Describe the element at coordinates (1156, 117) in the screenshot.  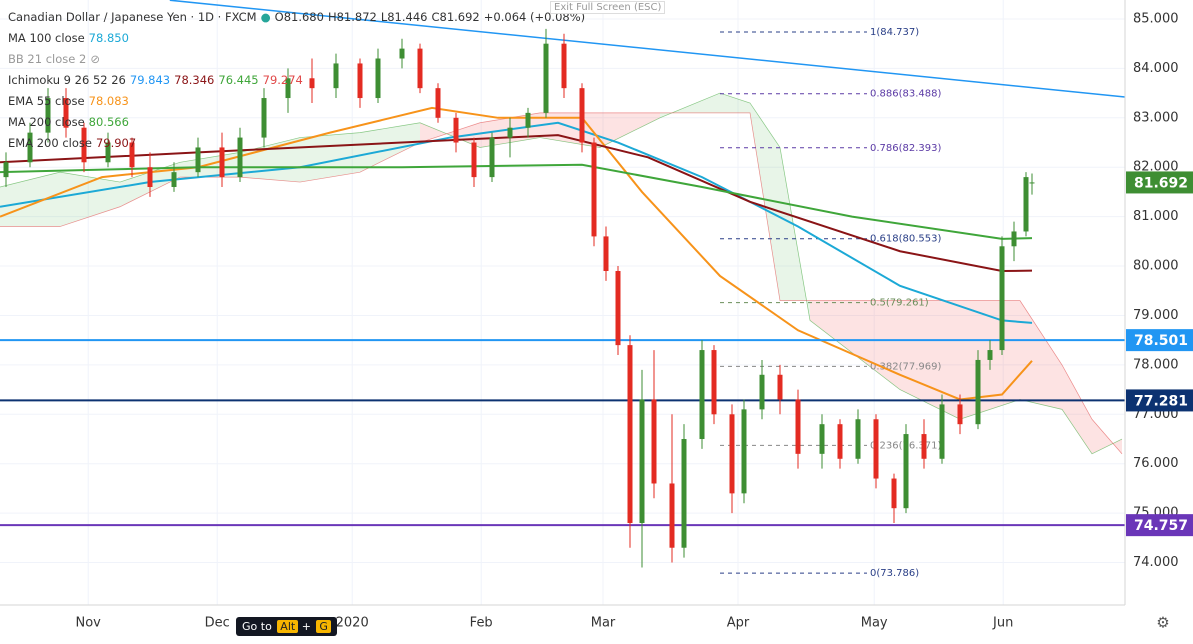
I see `y-tick-label: 83.000` at that location.